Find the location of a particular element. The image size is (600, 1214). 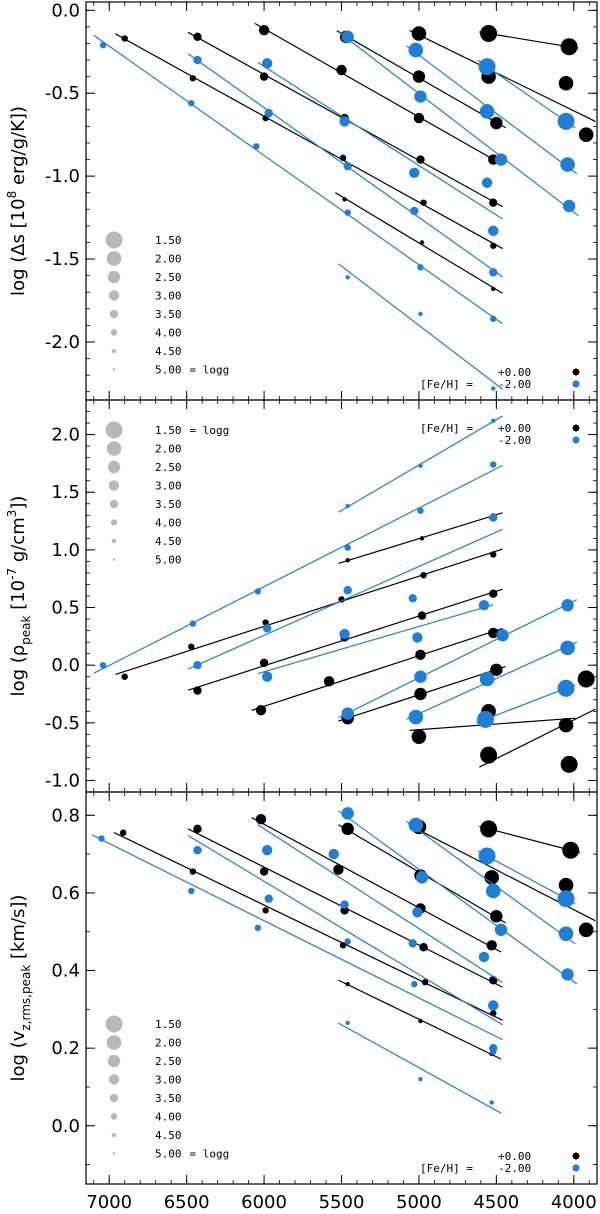

logg-legend-label: 4.00 is located at coordinates (168, 333).